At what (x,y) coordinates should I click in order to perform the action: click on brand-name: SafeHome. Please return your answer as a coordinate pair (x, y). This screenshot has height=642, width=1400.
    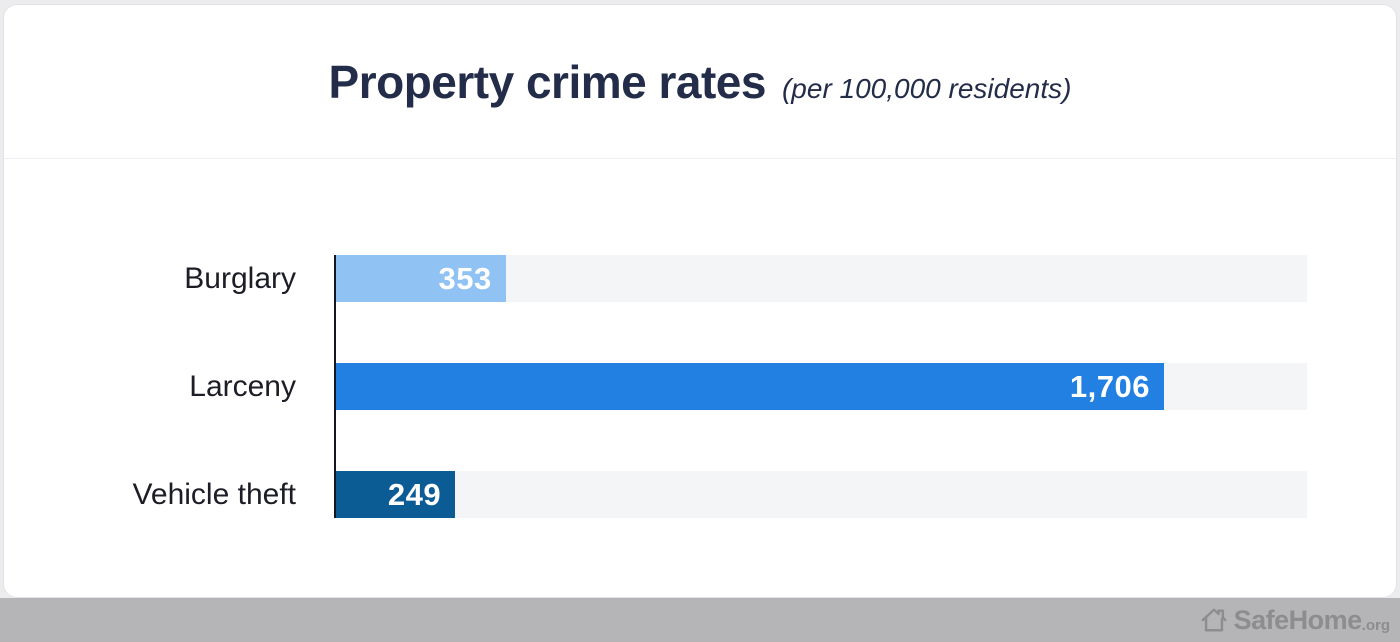
    Looking at the image, I should click on (1298, 619).